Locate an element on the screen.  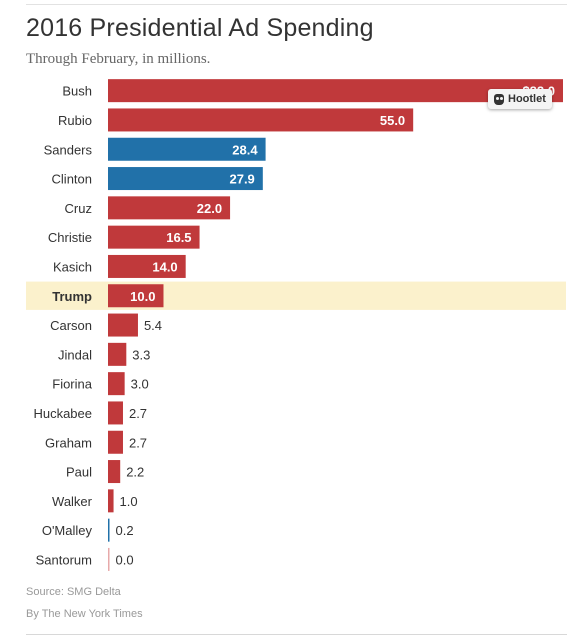
category-label-omalley: O'Malley is located at coordinates (67, 530).